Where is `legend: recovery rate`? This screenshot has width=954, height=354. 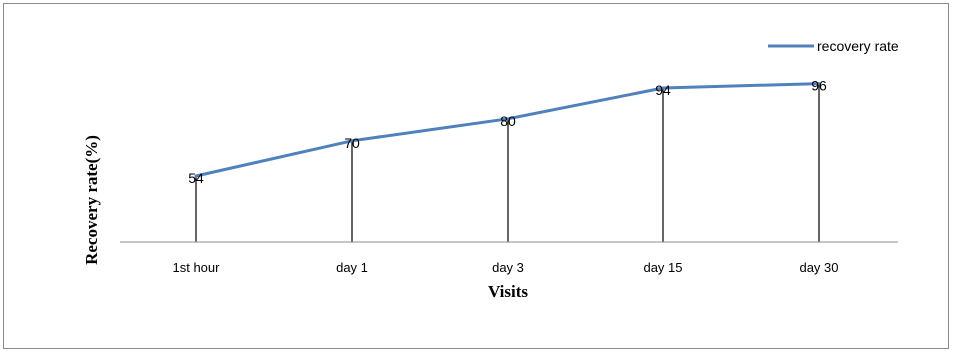 legend: recovery rate is located at coordinates (833, 46).